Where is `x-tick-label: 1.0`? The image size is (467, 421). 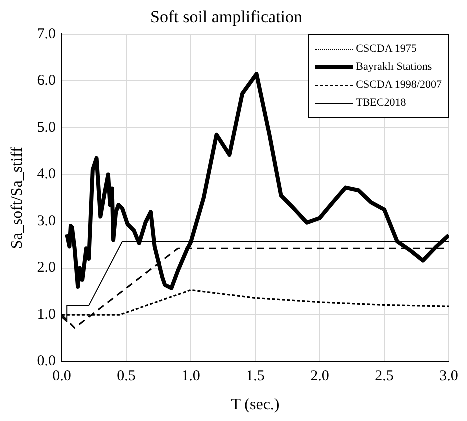
x-tick-label: 1.0 is located at coordinates (191, 376).